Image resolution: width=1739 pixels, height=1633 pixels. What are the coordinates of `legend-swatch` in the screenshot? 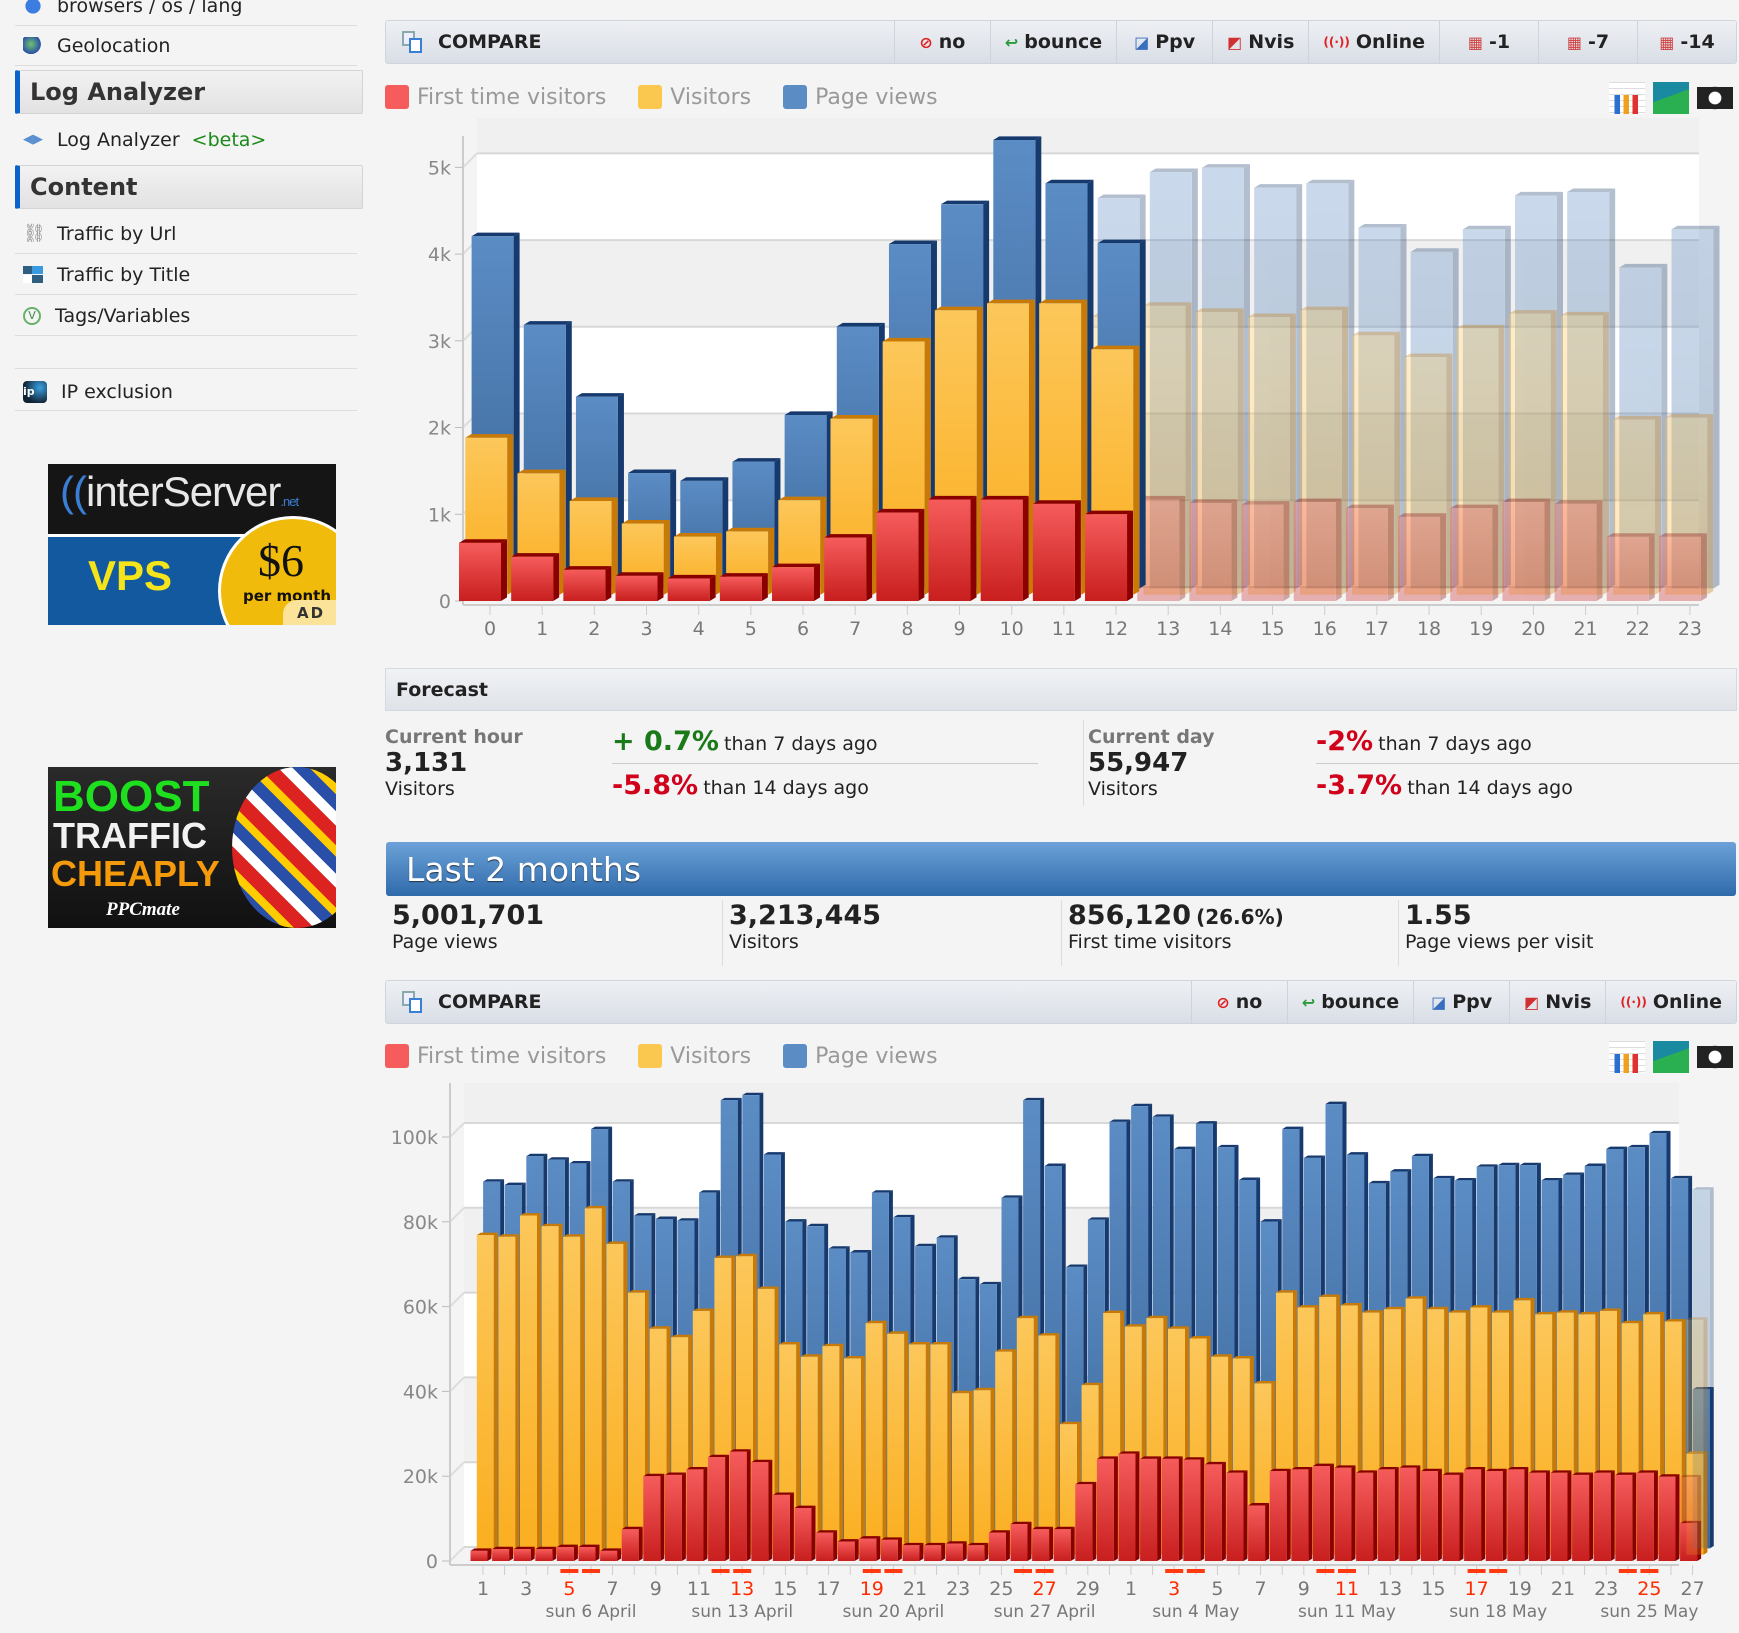 It's located at (650, 1056).